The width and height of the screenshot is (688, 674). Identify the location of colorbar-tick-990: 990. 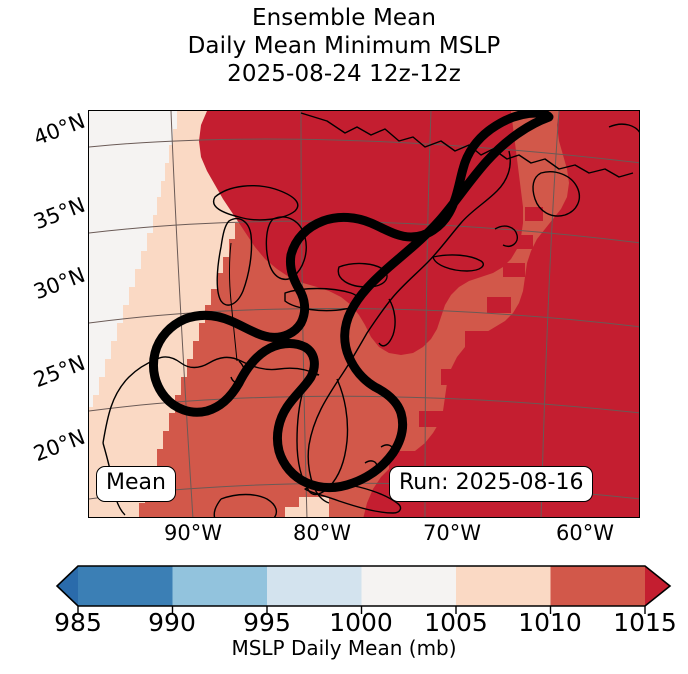
(172, 622).